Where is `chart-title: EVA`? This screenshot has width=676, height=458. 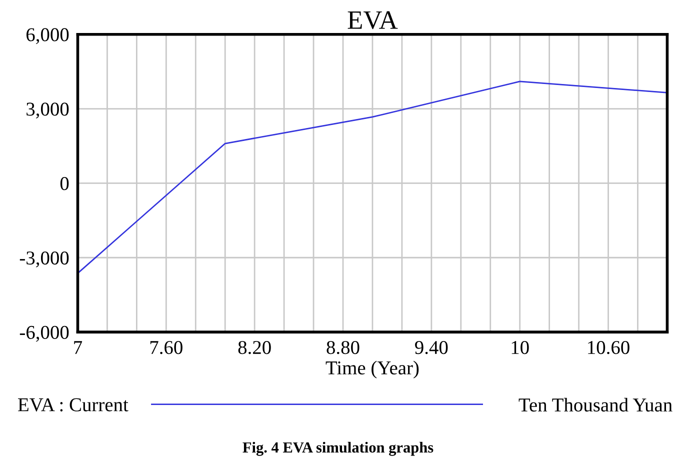 chart-title: EVA is located at coordinates (373, 20).